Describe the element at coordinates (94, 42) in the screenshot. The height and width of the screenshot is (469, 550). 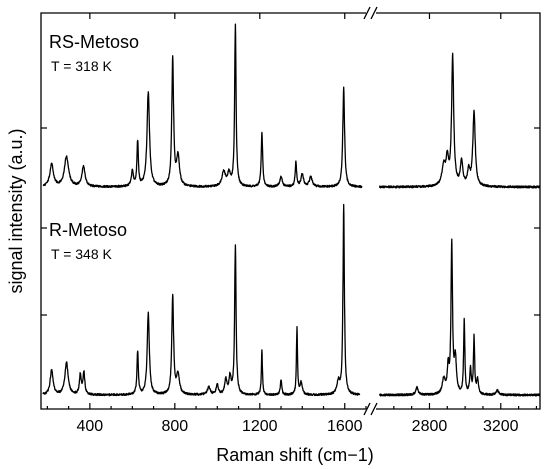
I see `series-label-rs-metoso: RS-Metoso` at that location.